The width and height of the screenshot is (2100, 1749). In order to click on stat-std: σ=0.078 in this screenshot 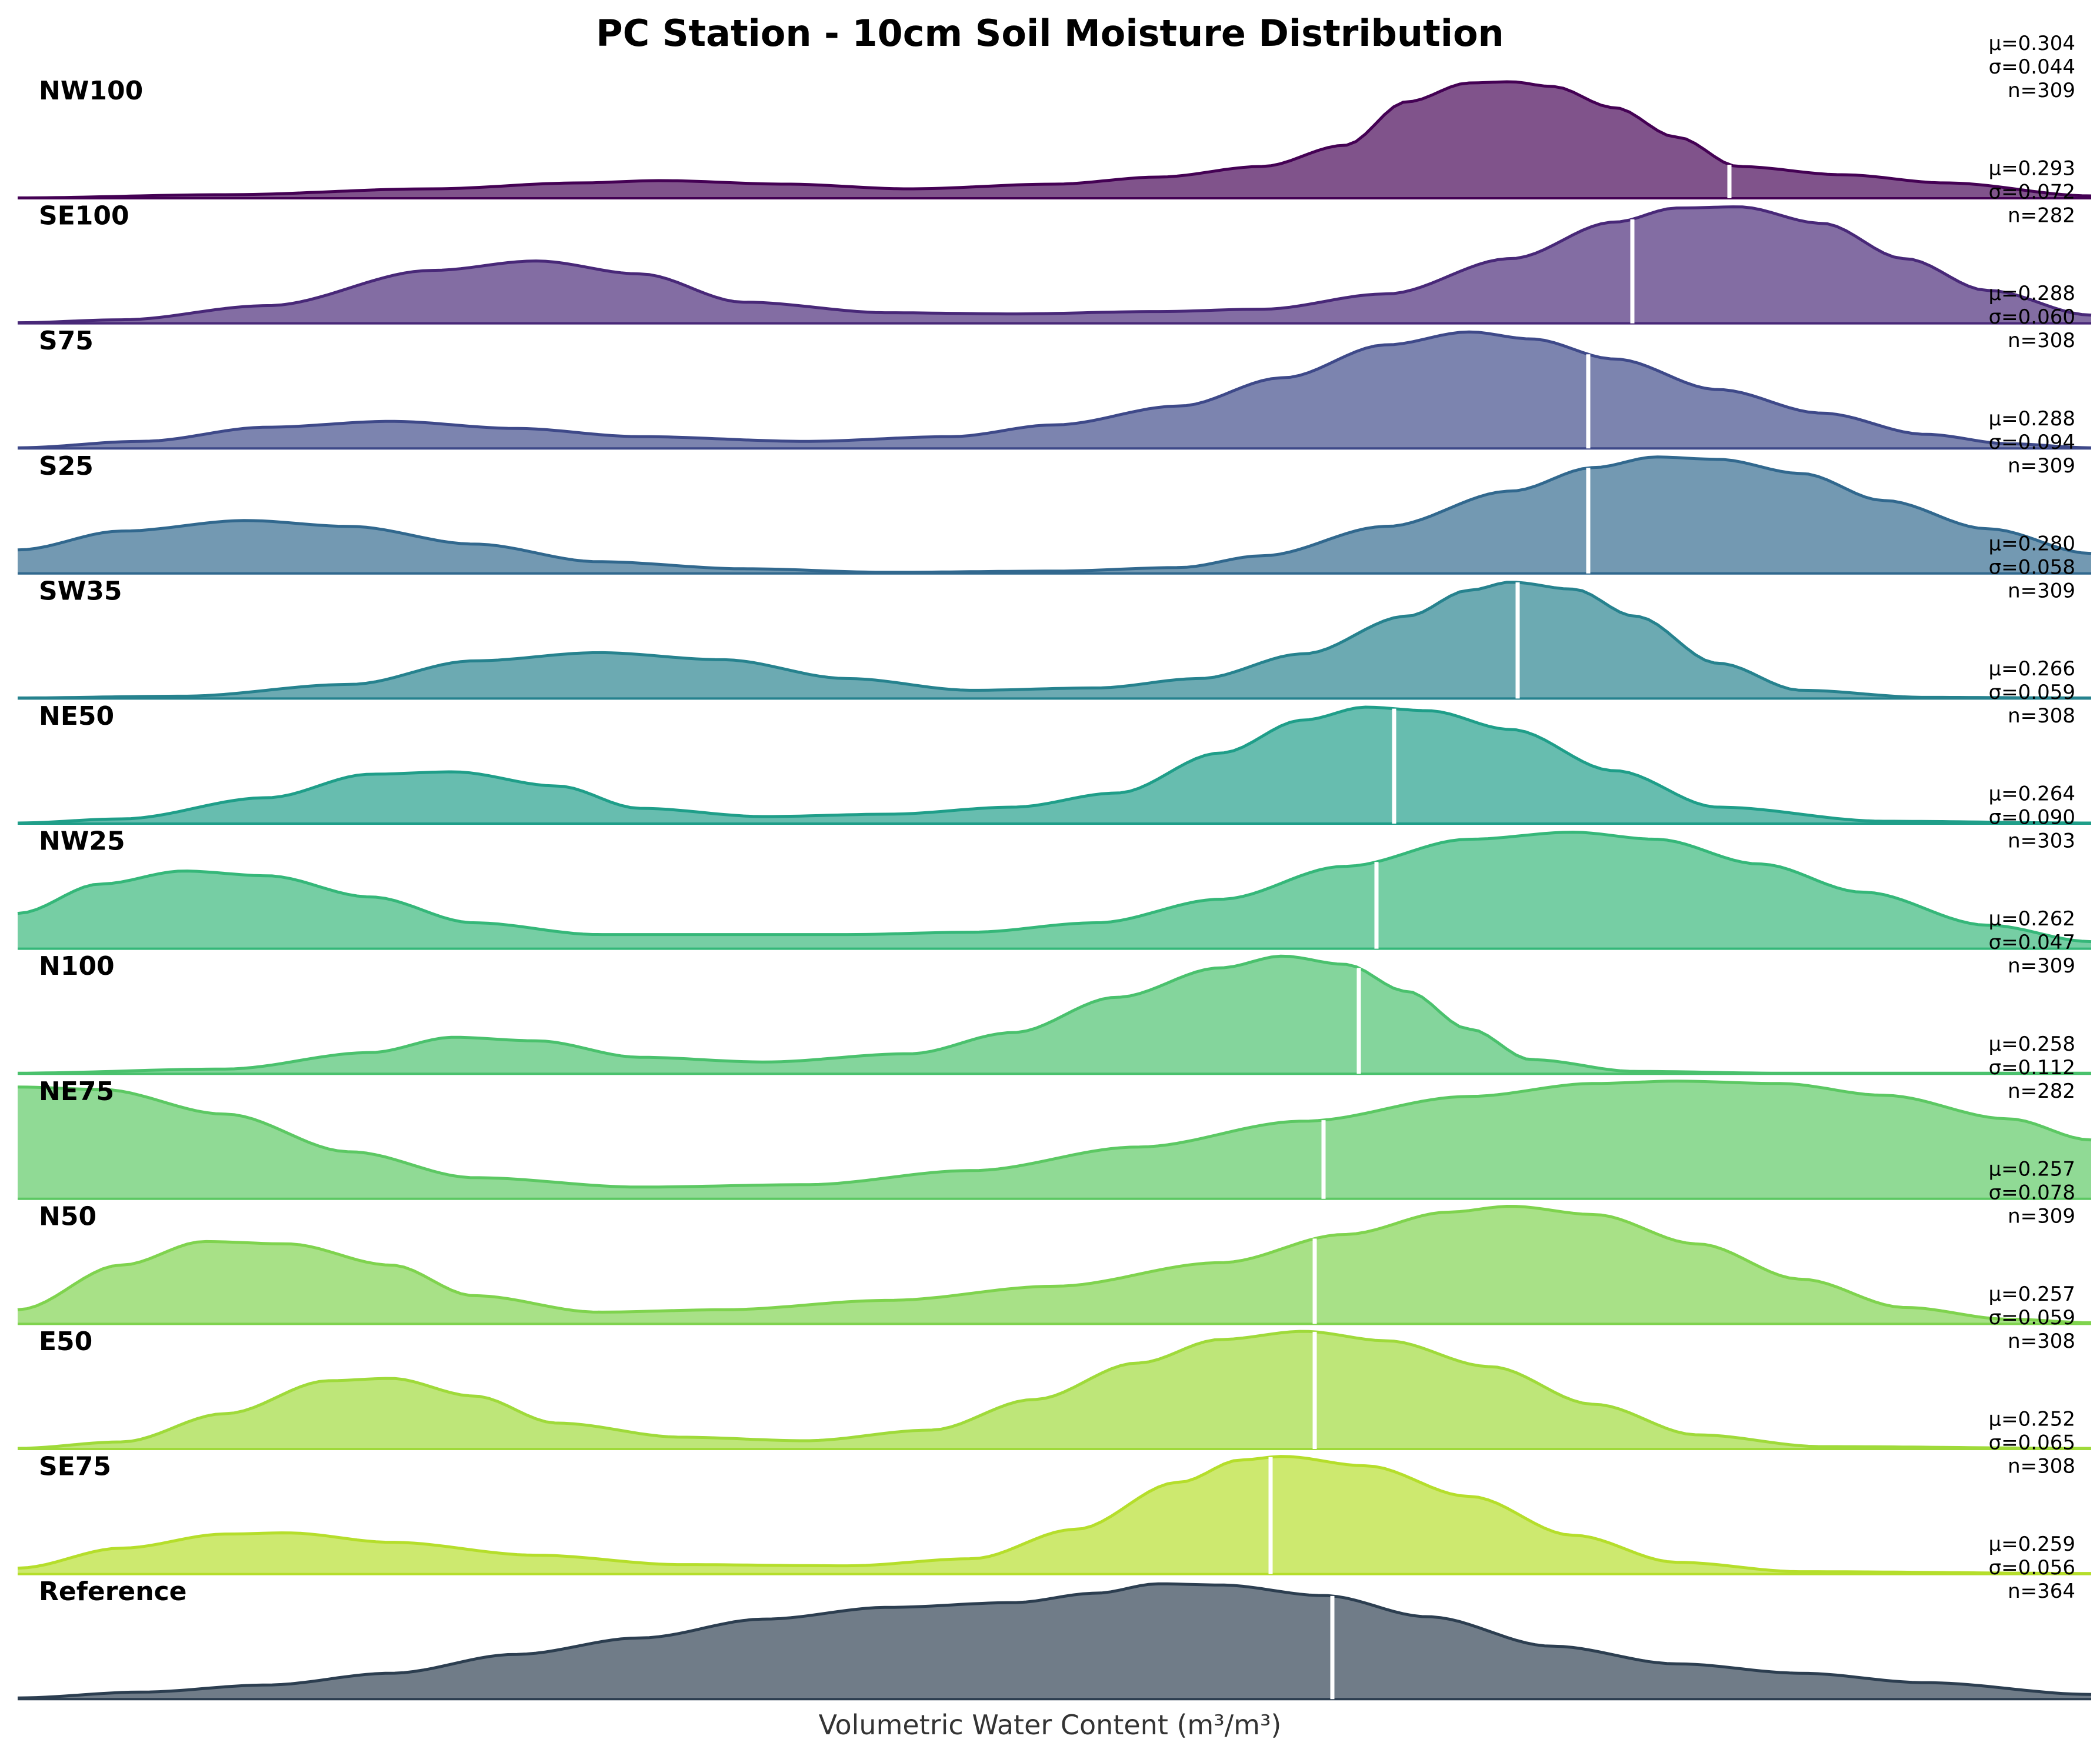, I will do `click(2032, 1192)`.